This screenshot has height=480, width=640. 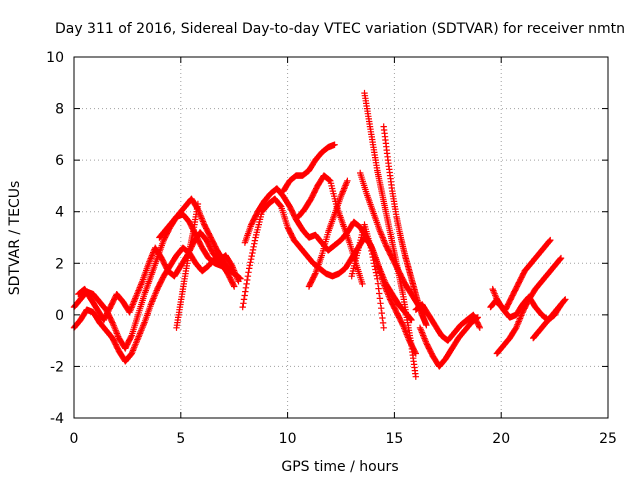 I want to click on y-tick-label: 2, so click(x=59, y=264).